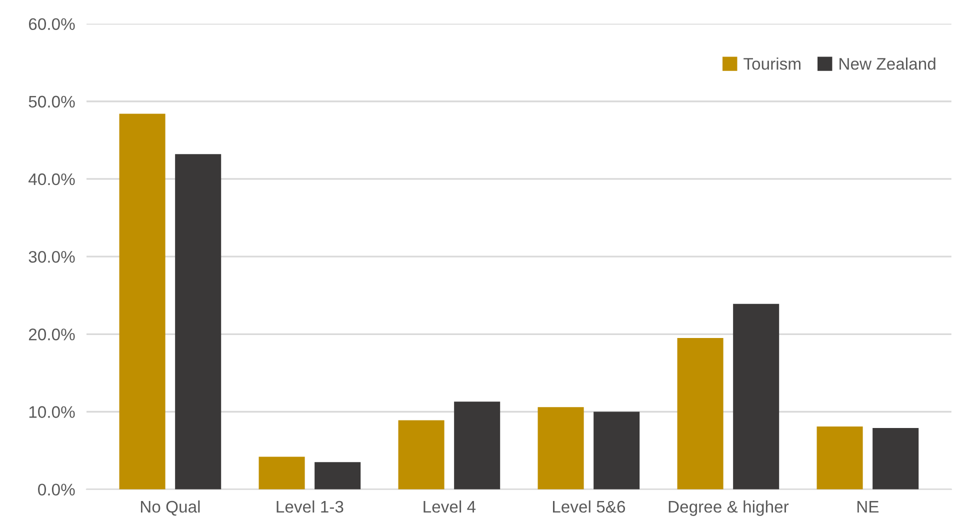 This screenshot has height=529, width=961. What do you see at coordinates (310, 506) in the screenshot?
I see `x-tick-label: Level 1-3` at bounding box center [310, 506].